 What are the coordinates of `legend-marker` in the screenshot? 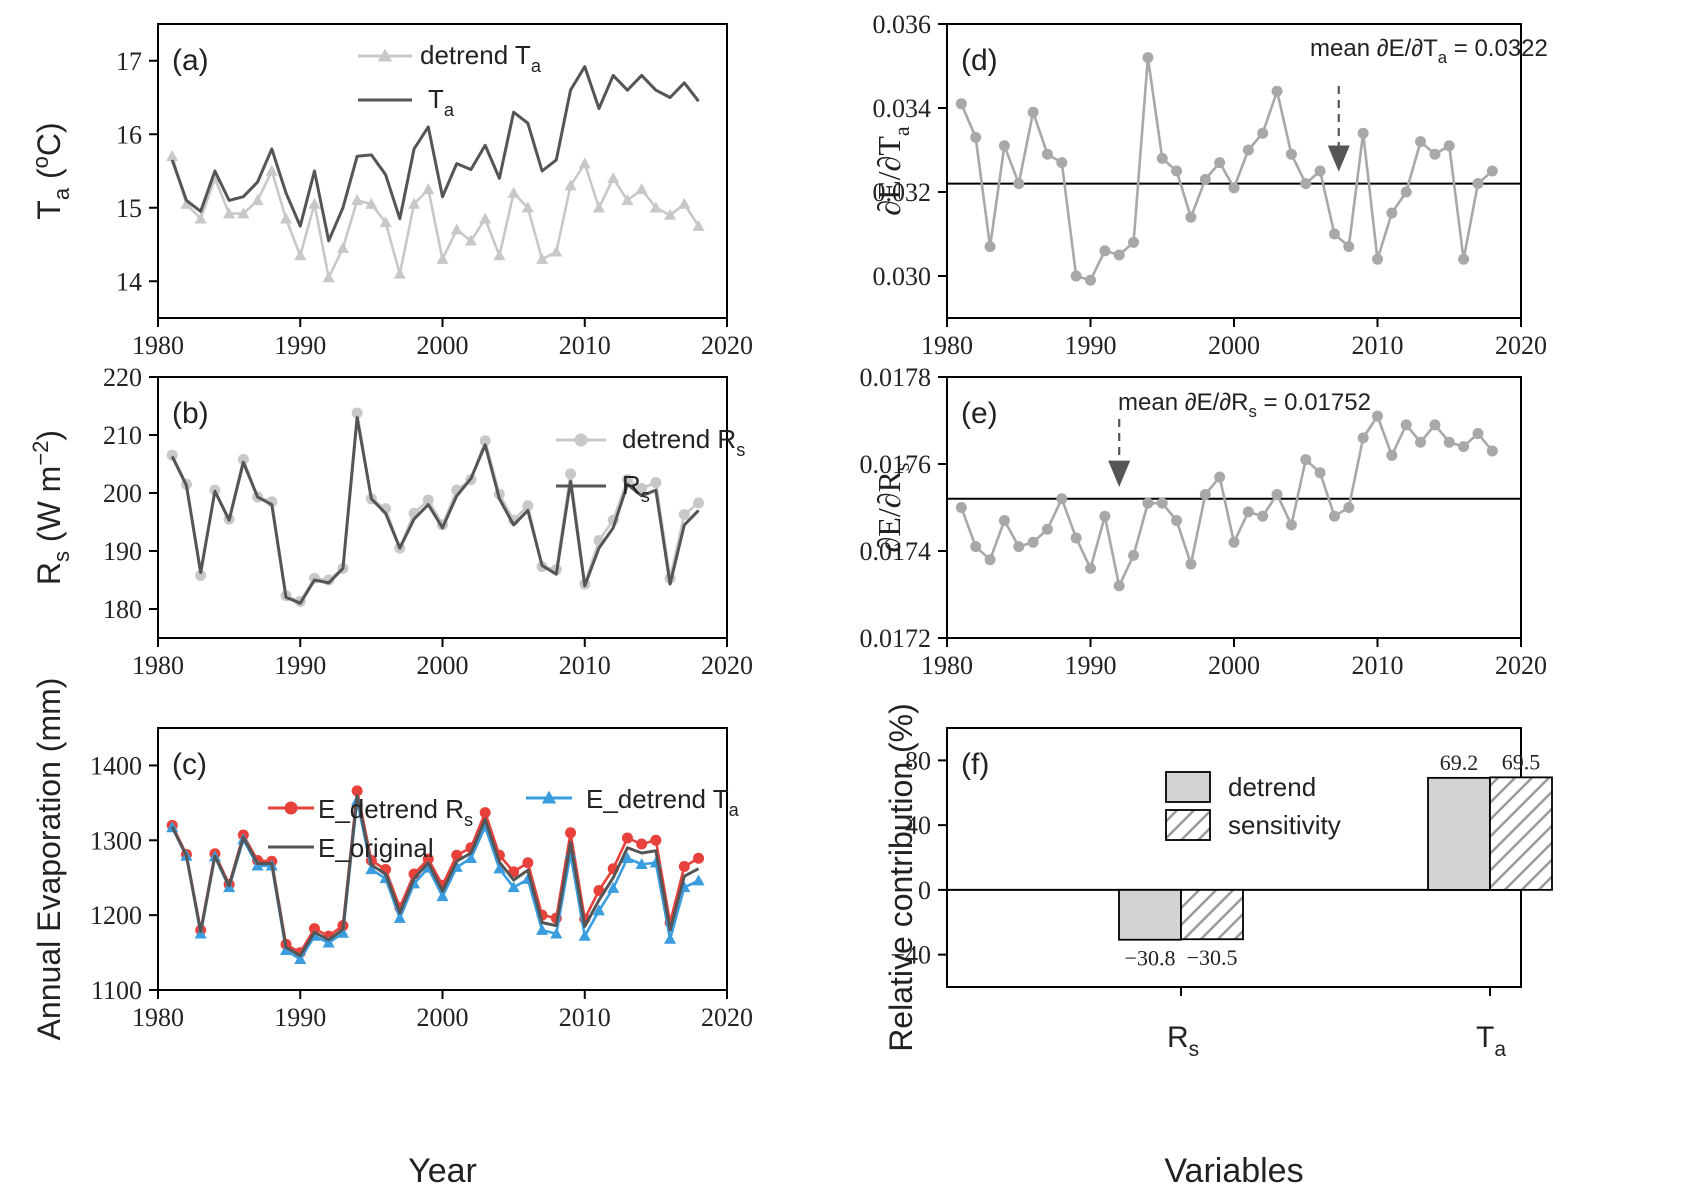 It's located at (291, 808).